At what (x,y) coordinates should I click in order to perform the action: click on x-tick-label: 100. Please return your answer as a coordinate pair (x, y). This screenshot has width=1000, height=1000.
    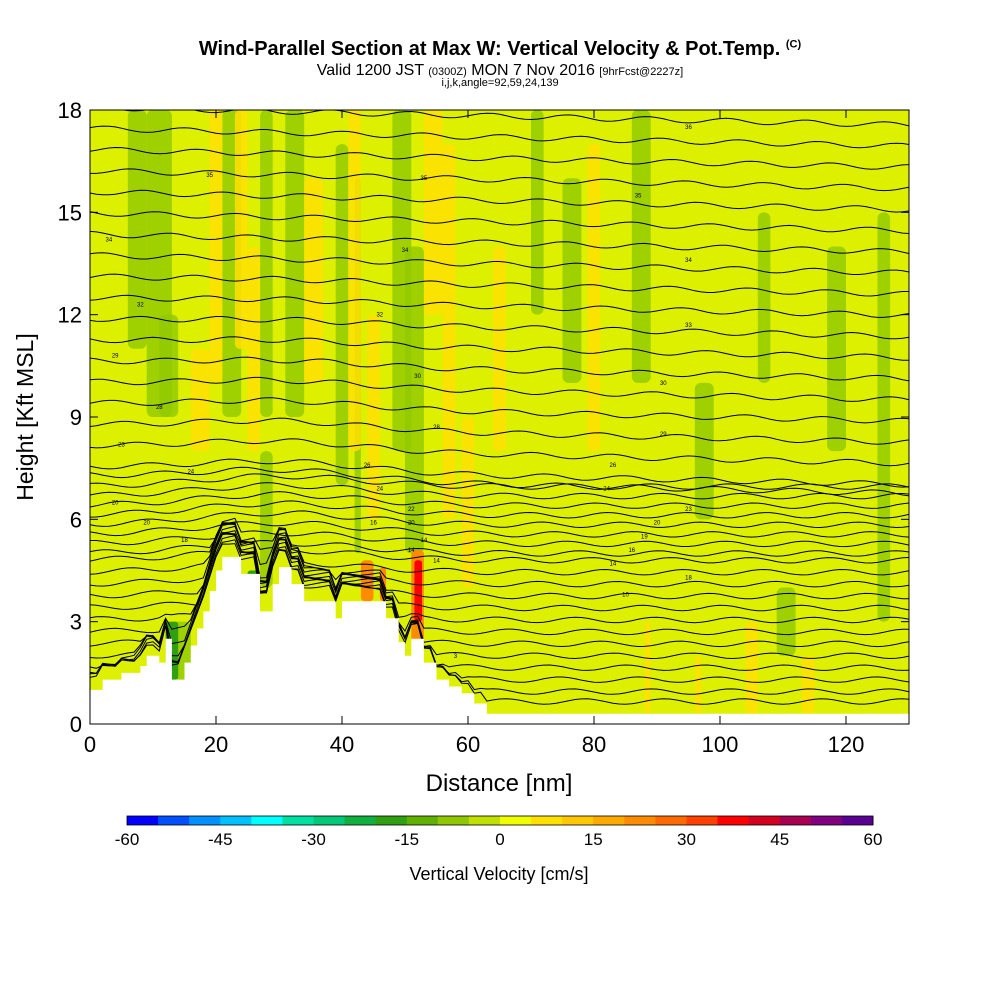
    Looking at the image, I should click on (720, 744).